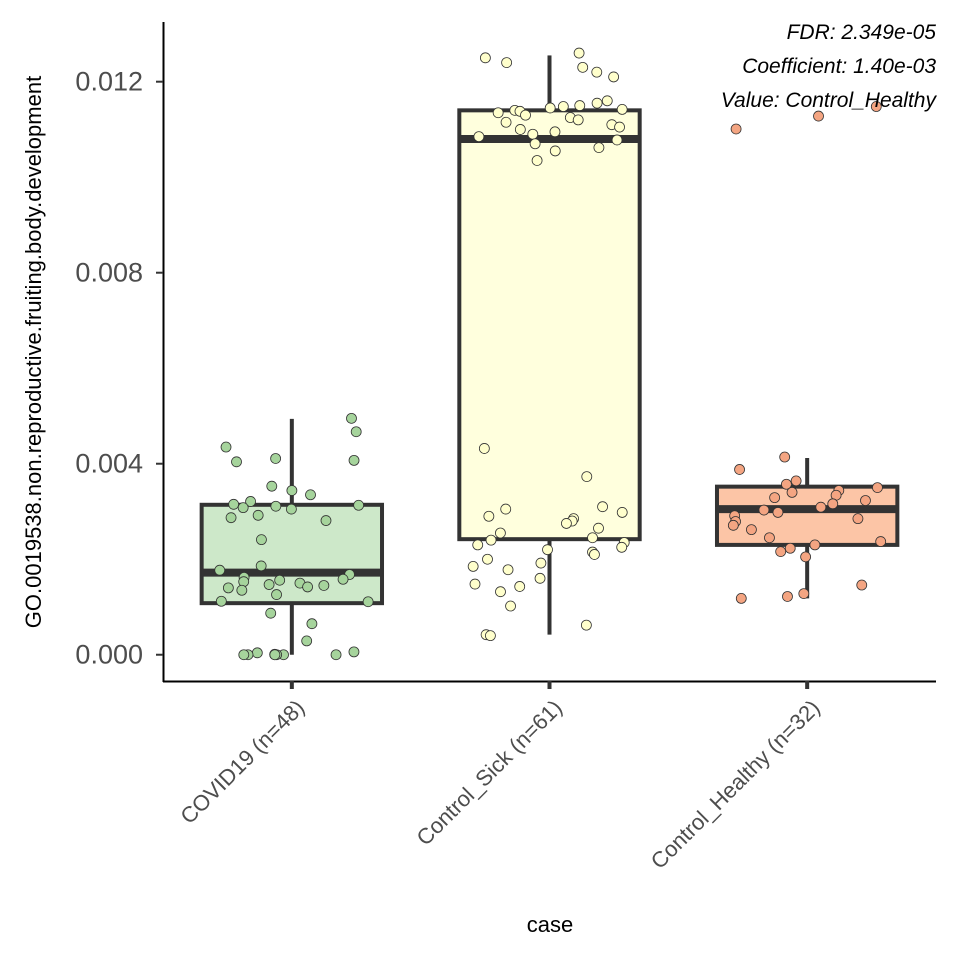 The height and width of the screenshot is (960, 960). What do you see at coordinates (109, 655) in the screenshot?
I see `y-tick-label: 0.000` at bounding box center [109, 655].